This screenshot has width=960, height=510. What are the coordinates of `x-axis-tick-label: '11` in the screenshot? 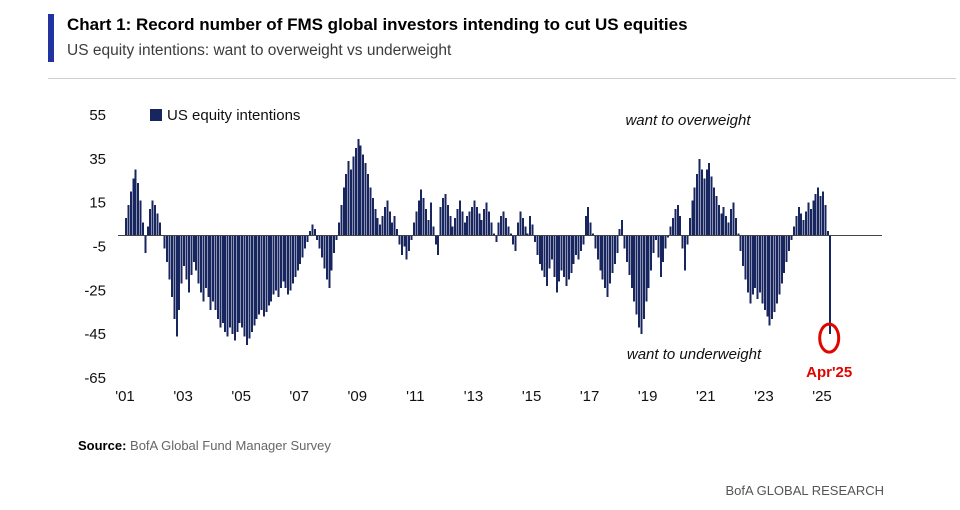 It's located at (415, 396).